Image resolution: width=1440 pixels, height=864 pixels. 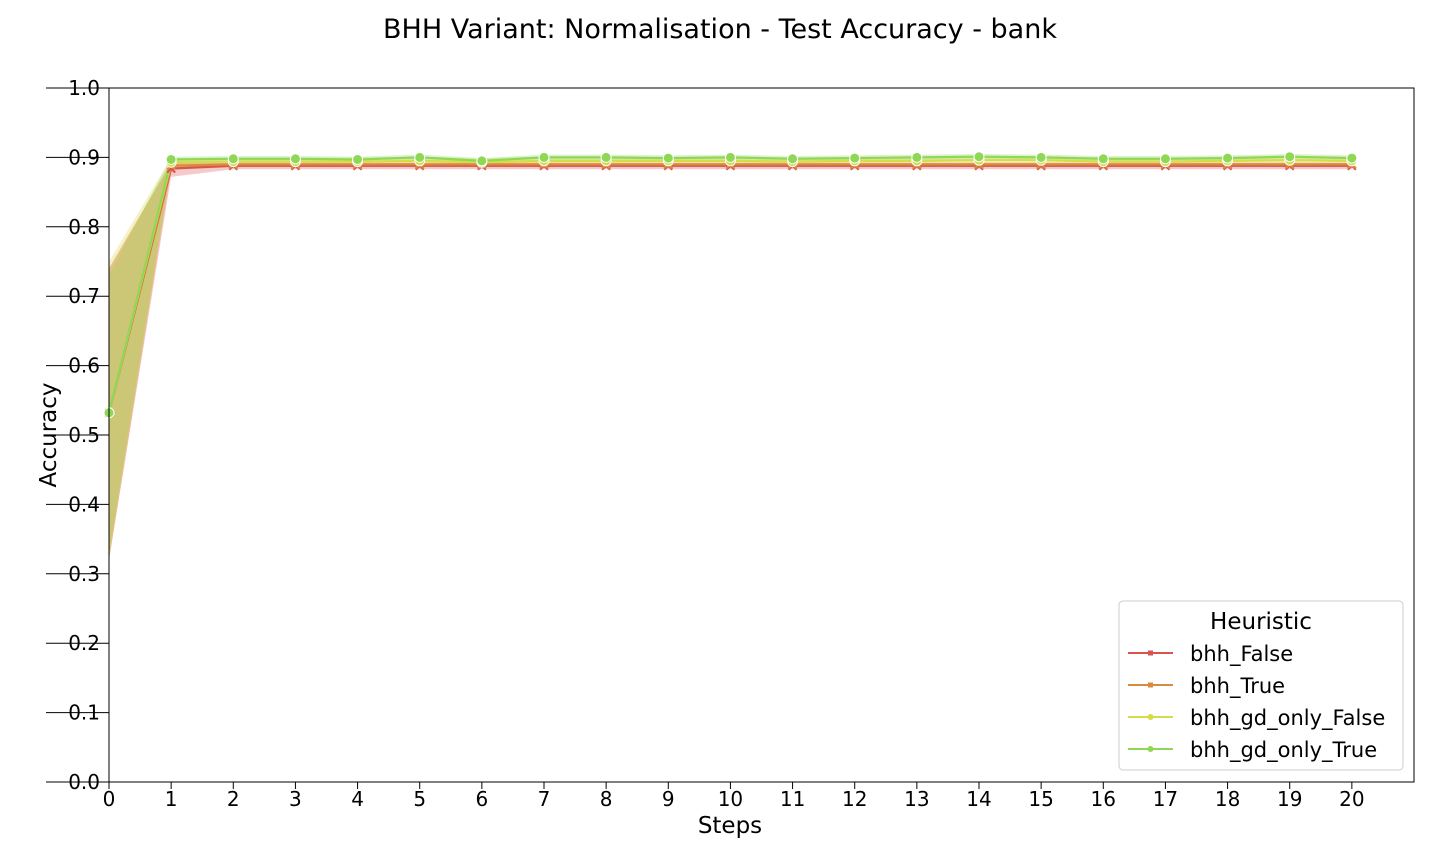 What do you see at coordinates (84, 435) in the screenshot?
I see `y-tick-label-5: 0.5` at bounding box center [84, 435].